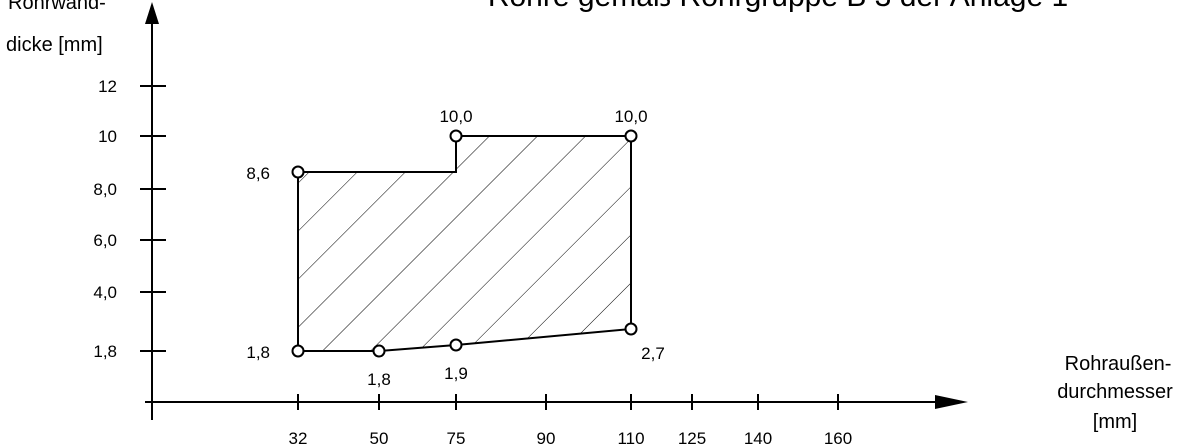  What do you see at coordinates (778, 6) in the screenshot?
I see `diagram-title: Rohre gemäß Rohrgruppe B 3 der Anlage 1` at bounding box center [778, 6].